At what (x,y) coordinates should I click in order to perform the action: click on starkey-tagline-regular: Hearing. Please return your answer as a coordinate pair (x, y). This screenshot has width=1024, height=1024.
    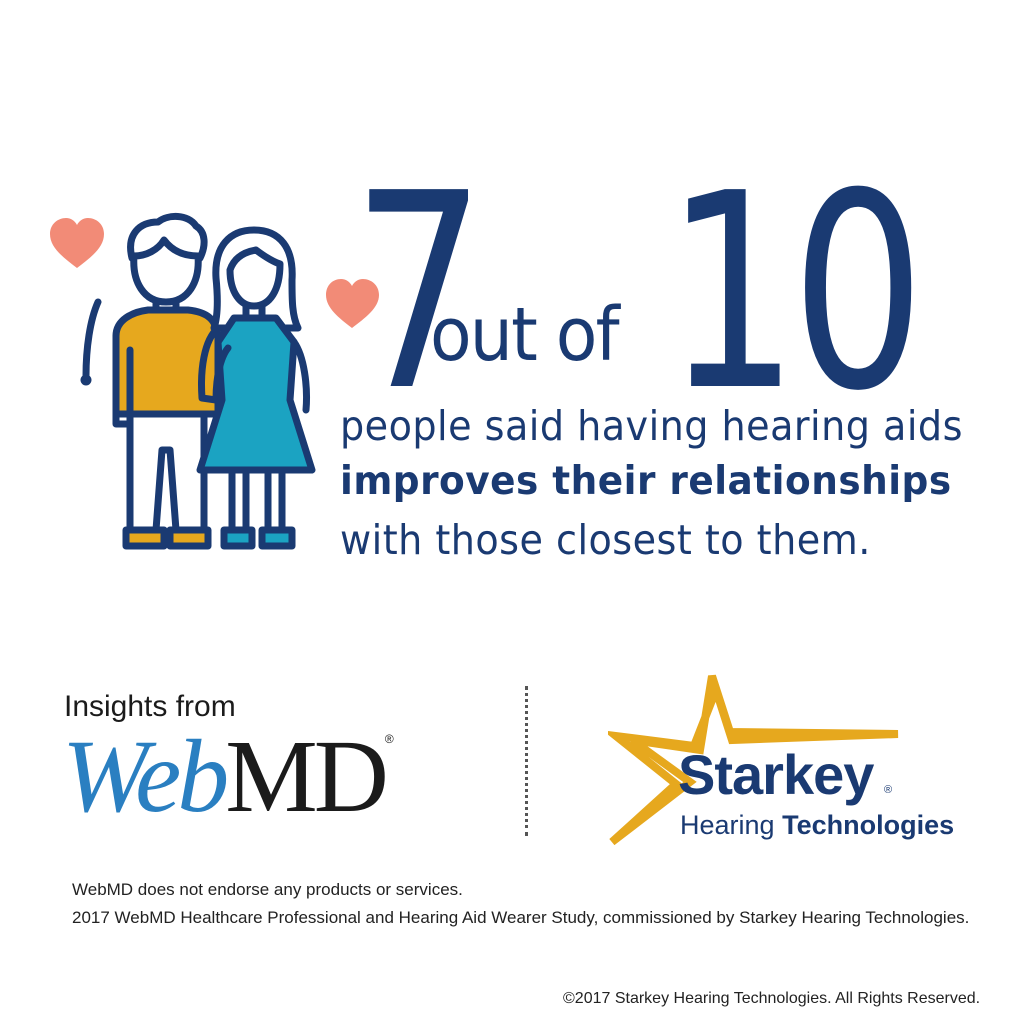
    Looking at the image, I should click on (727, 825).